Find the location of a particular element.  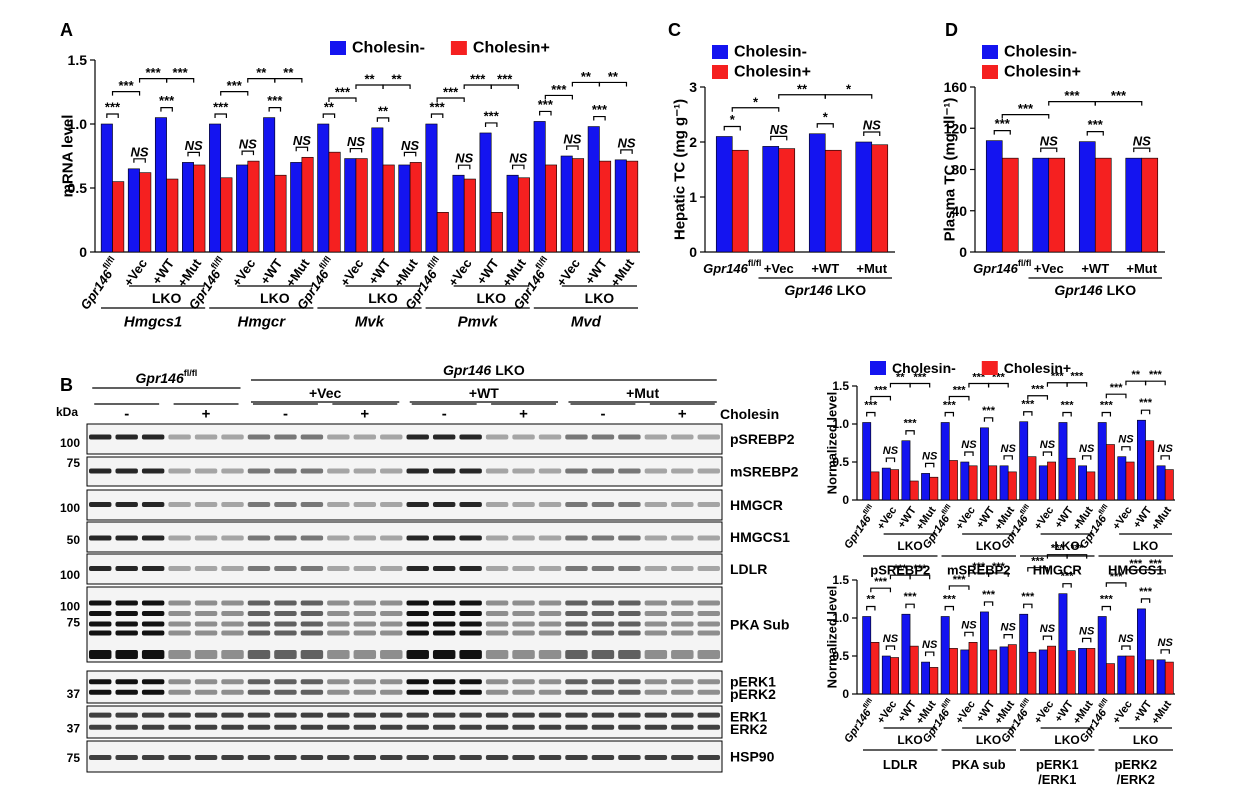

blot-row-label: ERK2 is located at coordinates (749, 729).